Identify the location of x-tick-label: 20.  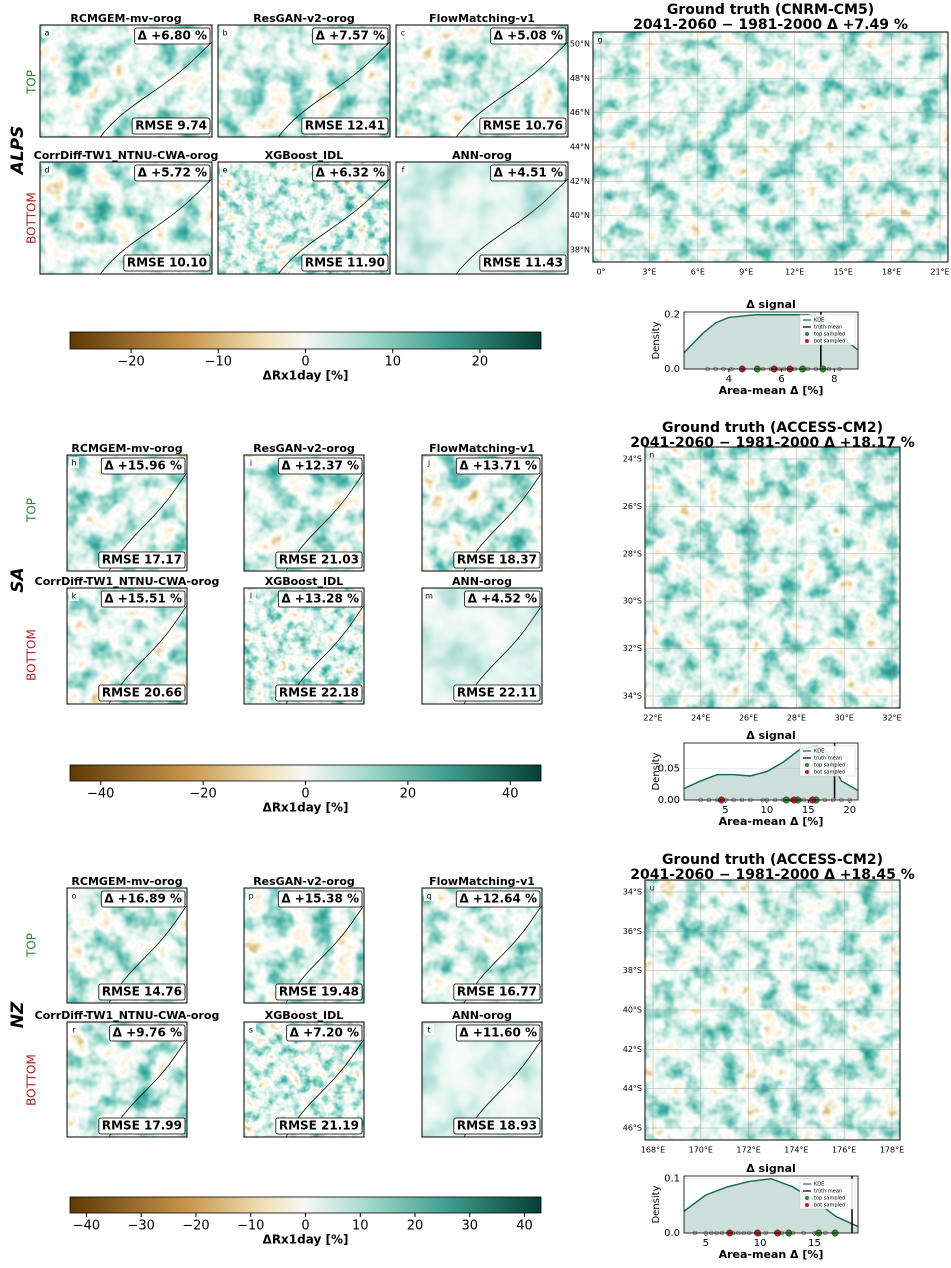
(849, 810).